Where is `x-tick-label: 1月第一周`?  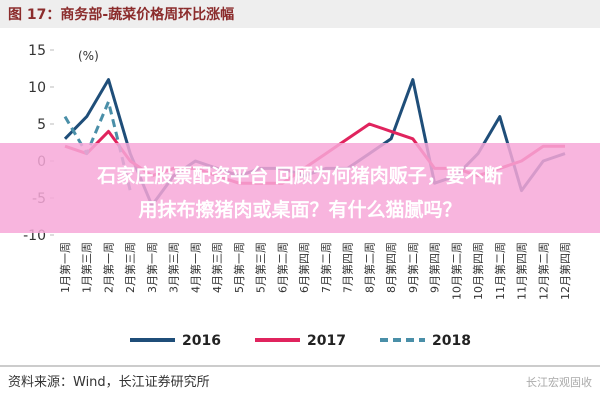 x-tick-label: 1月第一周 is located at coordinates (65, 267).